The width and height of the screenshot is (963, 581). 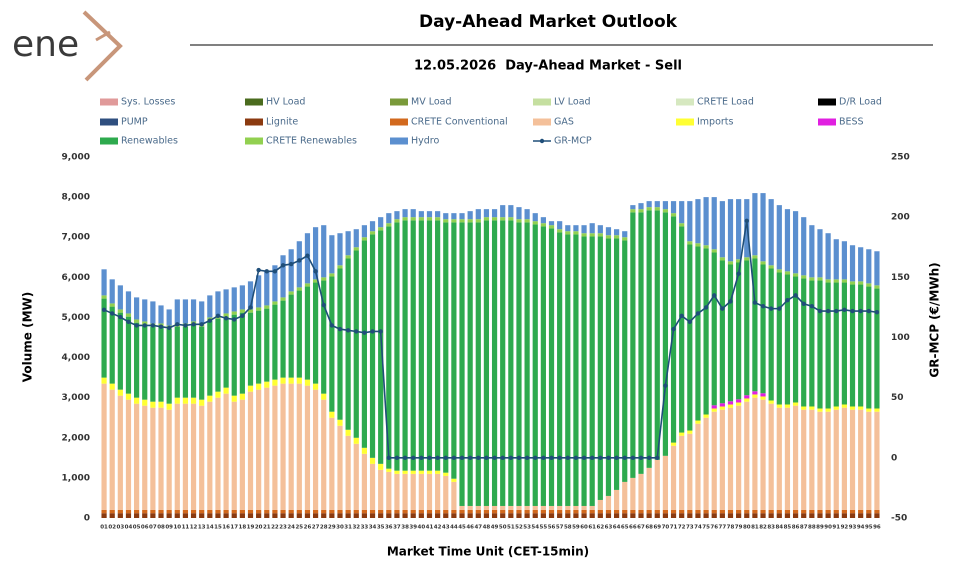 What do you see at coordinates (365, 528) in the screenshot?
I see `x-tick-label: 33` at bounding box center [365, 528].